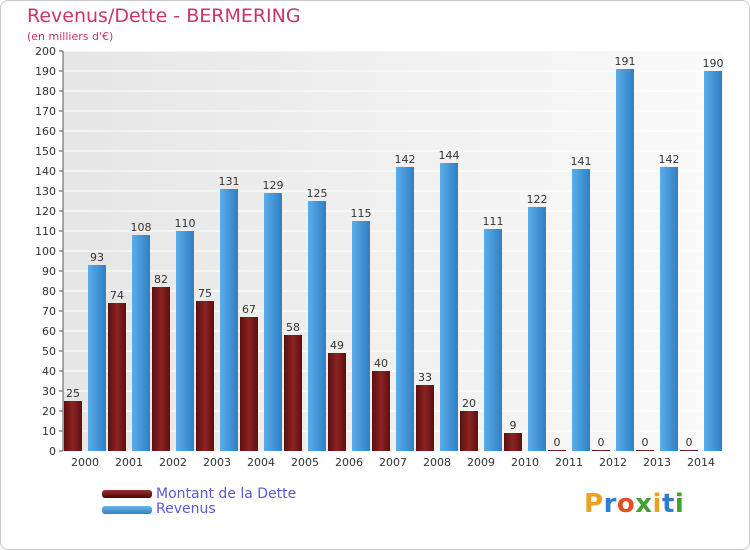 The image size is (750, 550). Describe the element at coordinates (305, 462) in the screenshot. I see `x-tick-label: 2005` at that location.